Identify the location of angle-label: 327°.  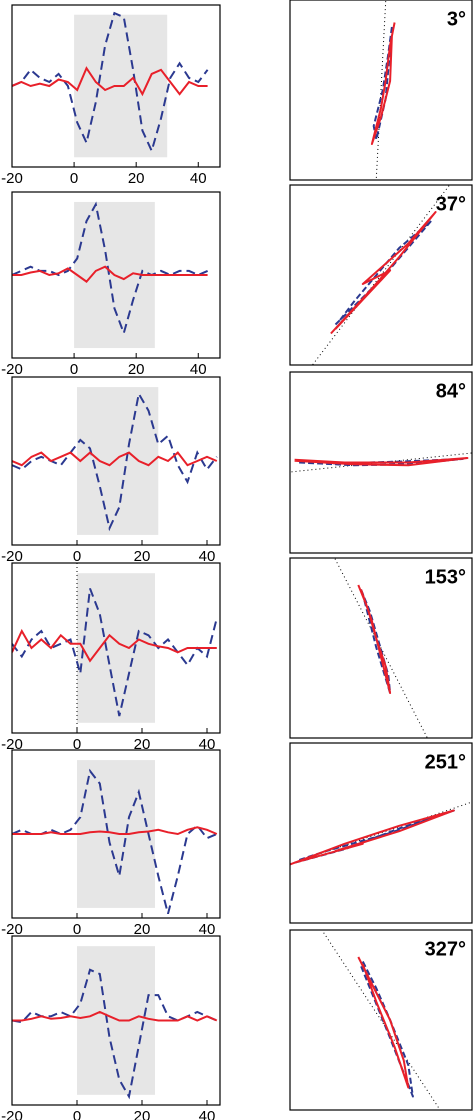
(445, 949).